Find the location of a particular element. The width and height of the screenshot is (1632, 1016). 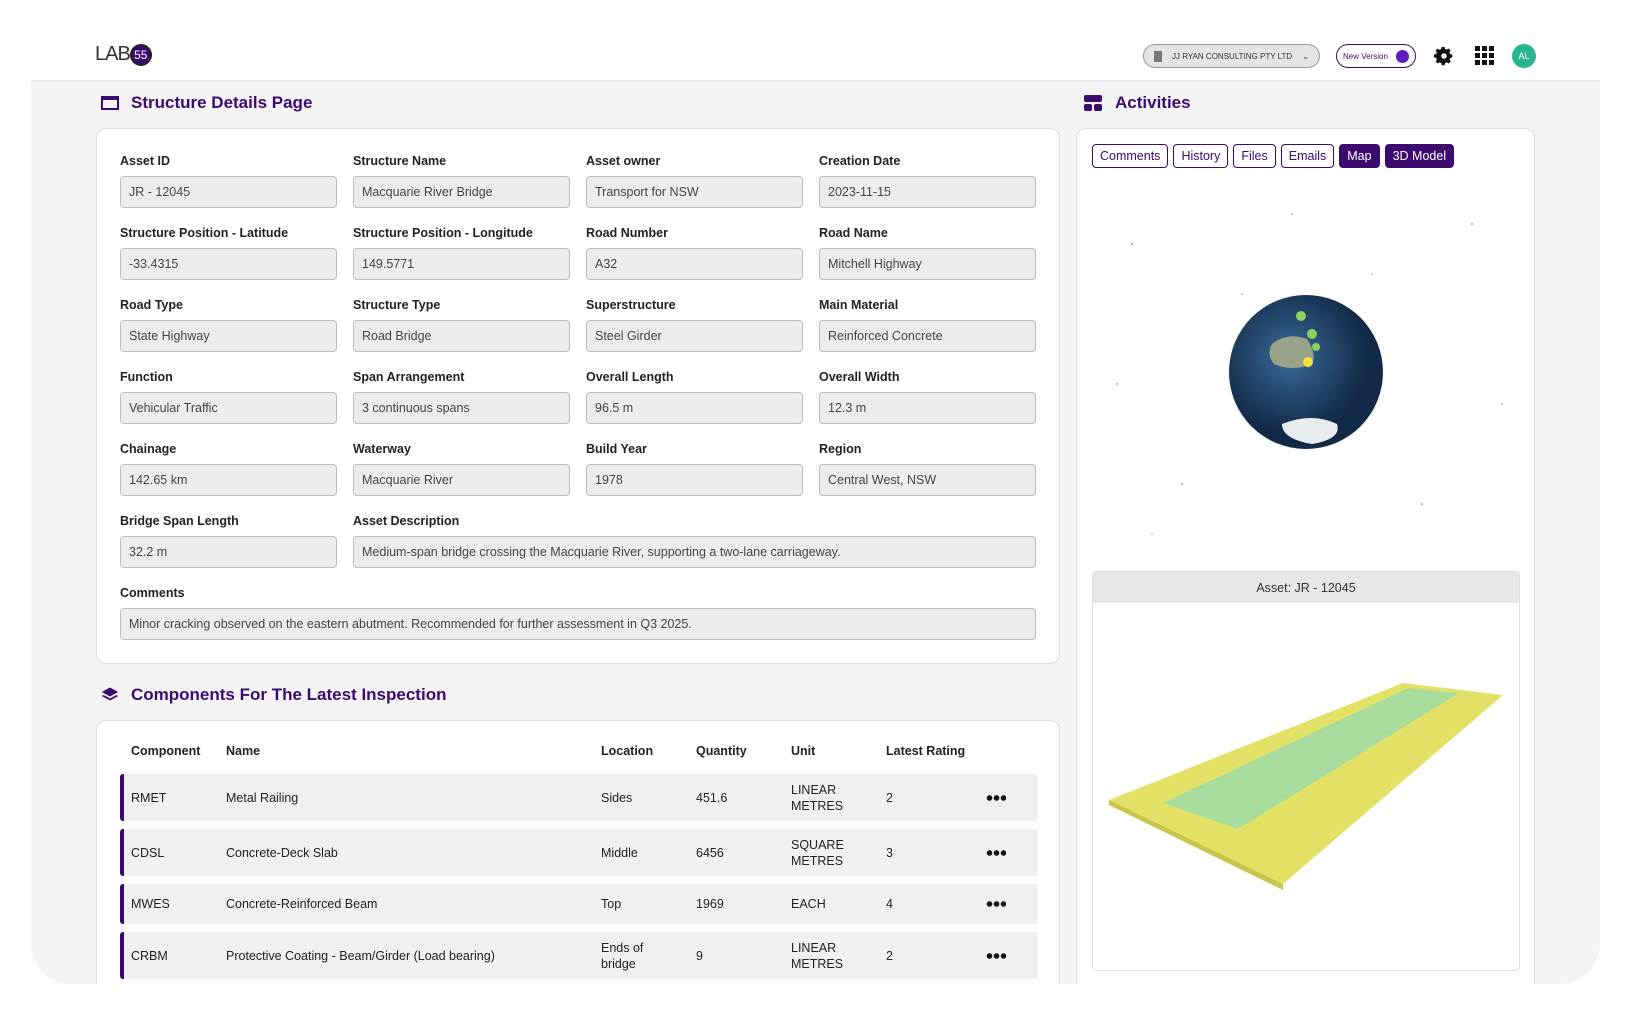

field-input: 12.3 m is located at coordinates (927, 408).